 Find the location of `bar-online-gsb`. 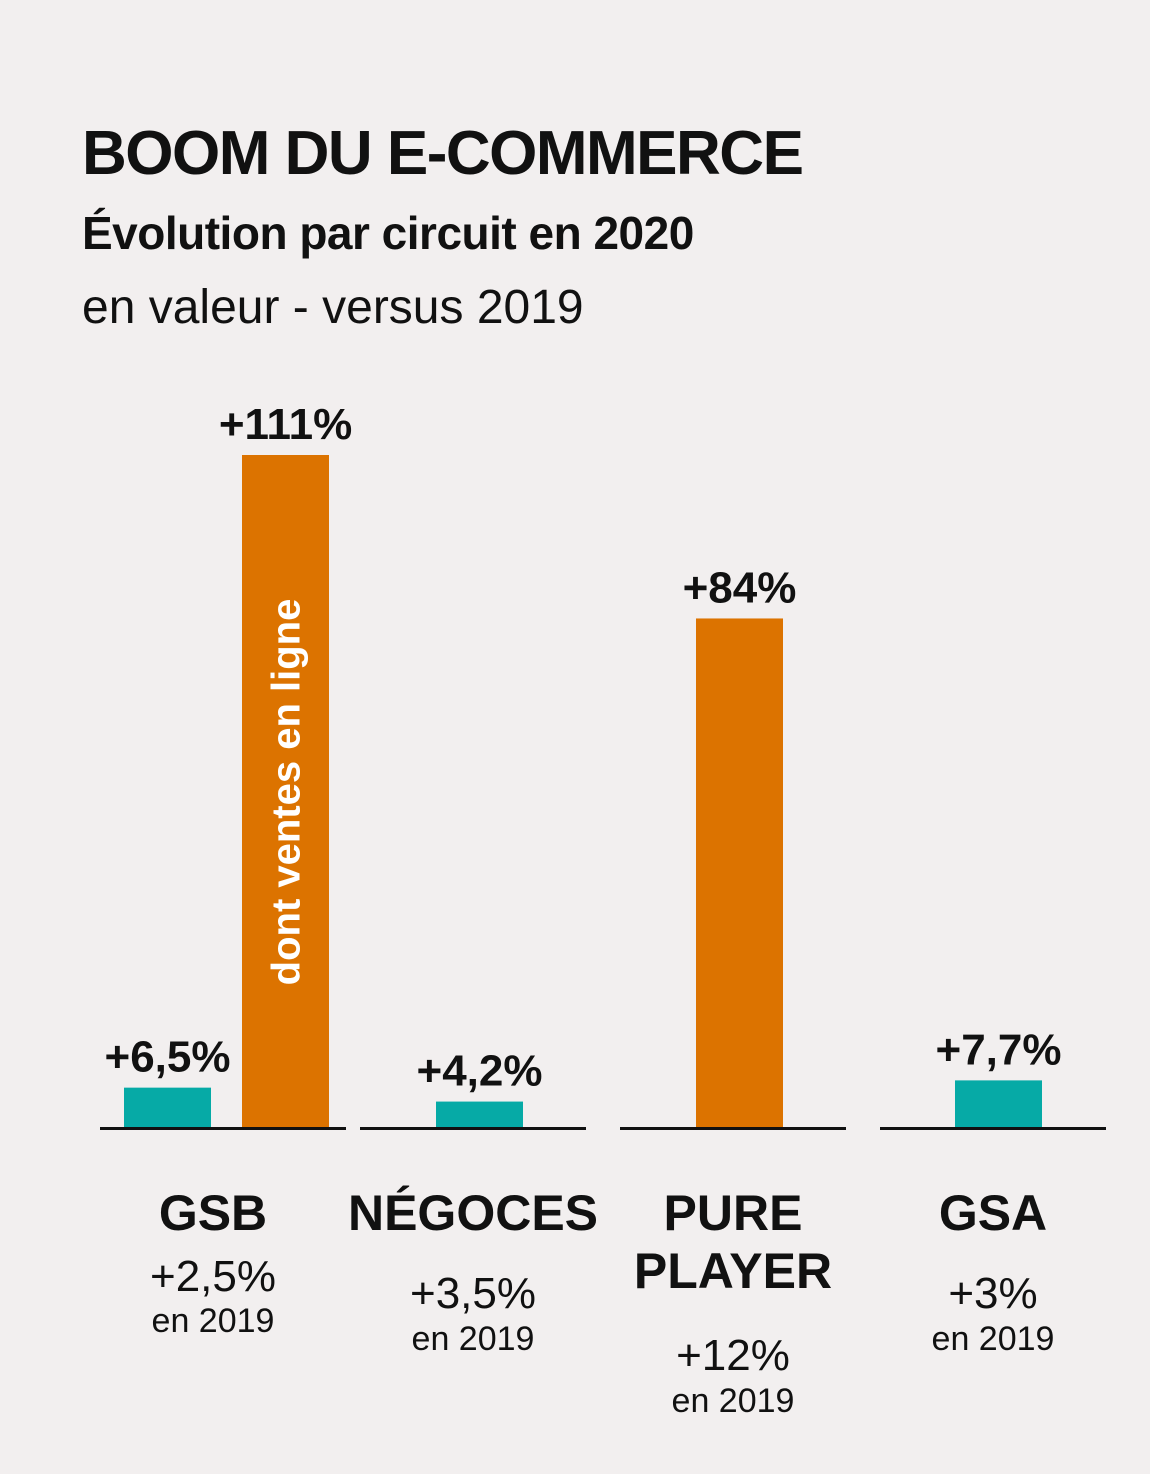

bar-online-gsb is located at coordinates (285, 791).